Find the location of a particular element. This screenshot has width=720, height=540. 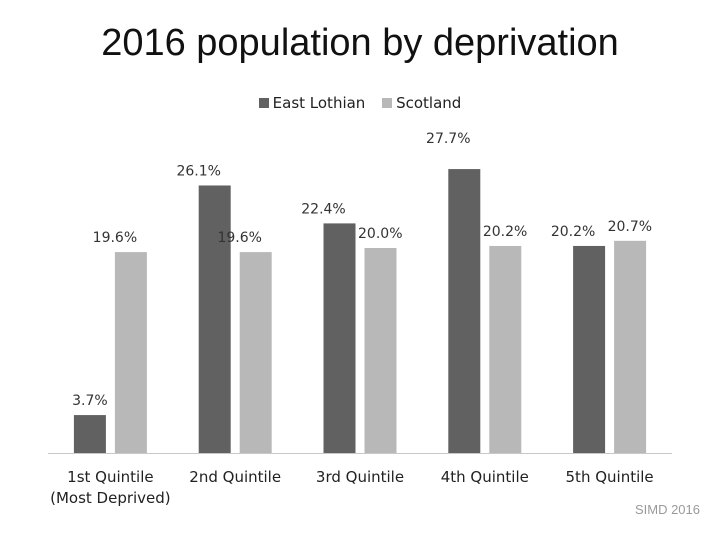

bar-scotland-q1 is located at coordinates (130, 352).